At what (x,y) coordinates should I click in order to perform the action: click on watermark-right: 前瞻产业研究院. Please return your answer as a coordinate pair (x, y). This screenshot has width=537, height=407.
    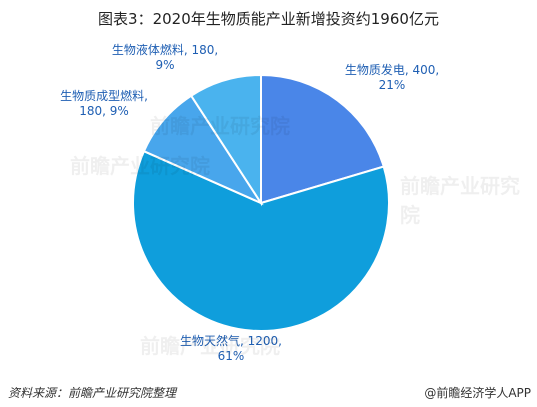
    Looking at the image, I should click on (460, 200).